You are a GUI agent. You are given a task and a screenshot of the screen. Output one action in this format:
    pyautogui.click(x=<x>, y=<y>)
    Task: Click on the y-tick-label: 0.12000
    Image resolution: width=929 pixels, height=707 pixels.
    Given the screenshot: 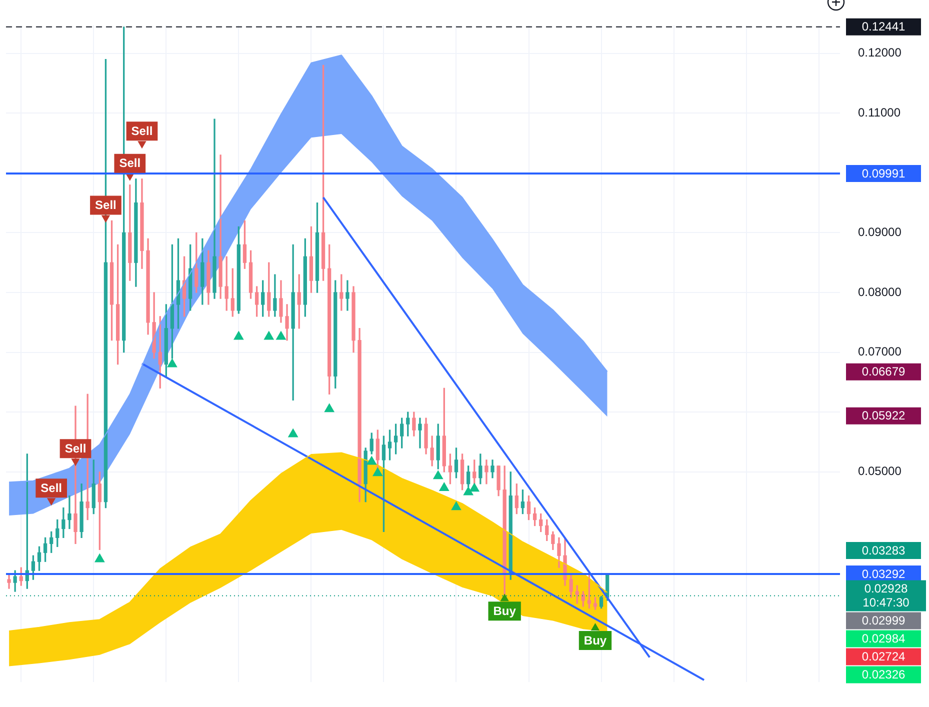 What is the action you would take?
    pyautogui.click(x=880, y=53)
    